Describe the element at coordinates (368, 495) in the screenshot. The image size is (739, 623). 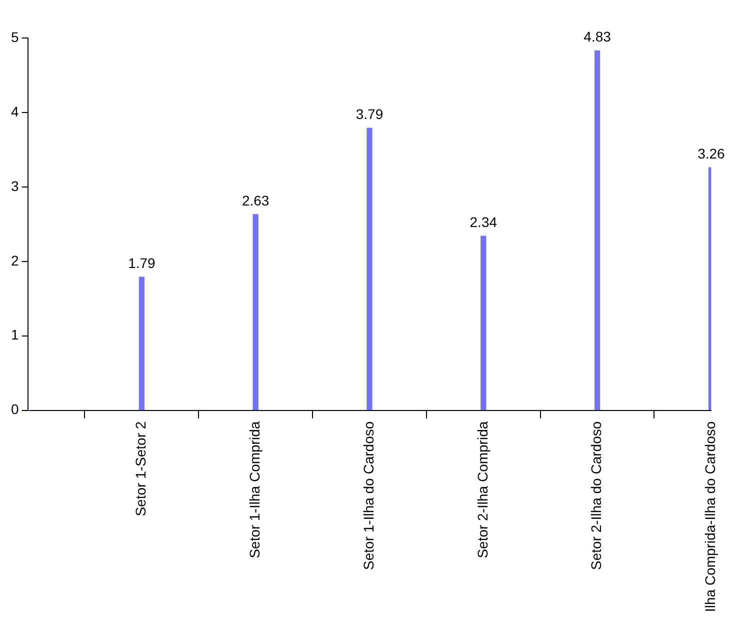
I see `x-tick-label: Setor 1-Ilha do Cardoso` at that location.